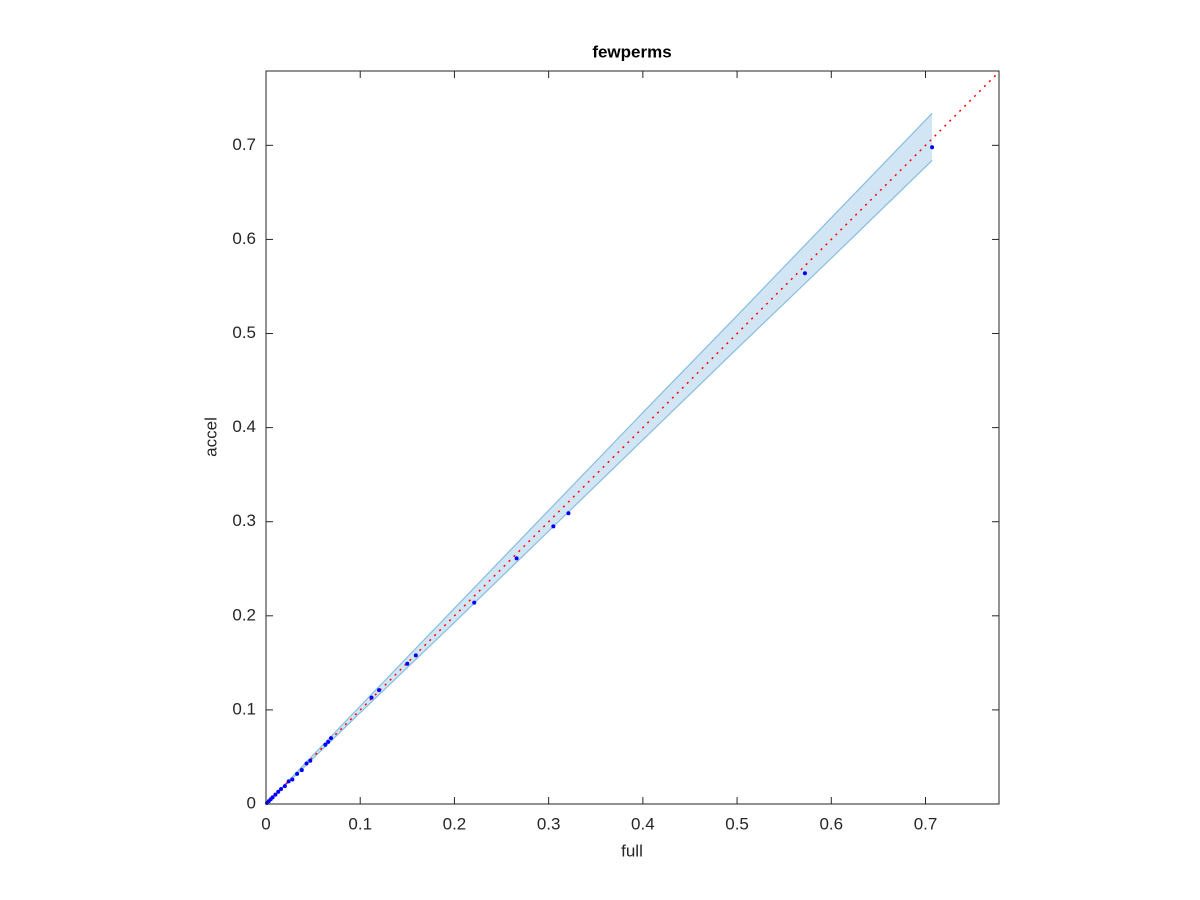  I want to click on y-tick-label: 0.5, so click(244, 332).